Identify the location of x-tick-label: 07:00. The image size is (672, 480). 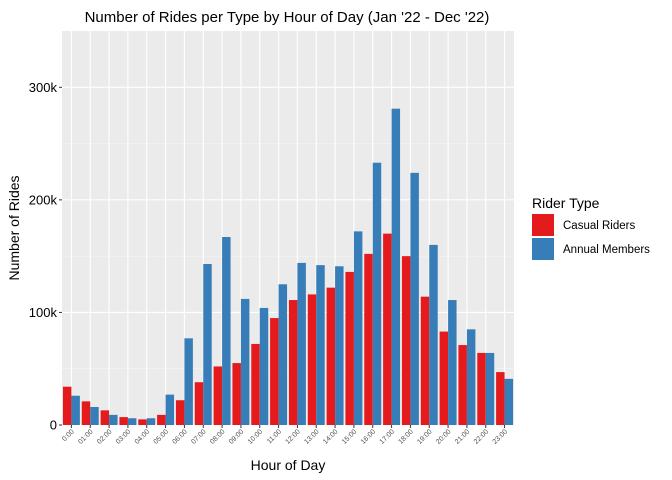
(198, 436).